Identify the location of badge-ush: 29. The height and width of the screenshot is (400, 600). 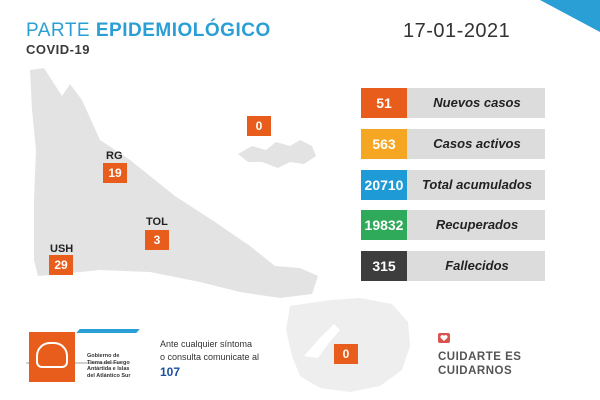
(61, 265).